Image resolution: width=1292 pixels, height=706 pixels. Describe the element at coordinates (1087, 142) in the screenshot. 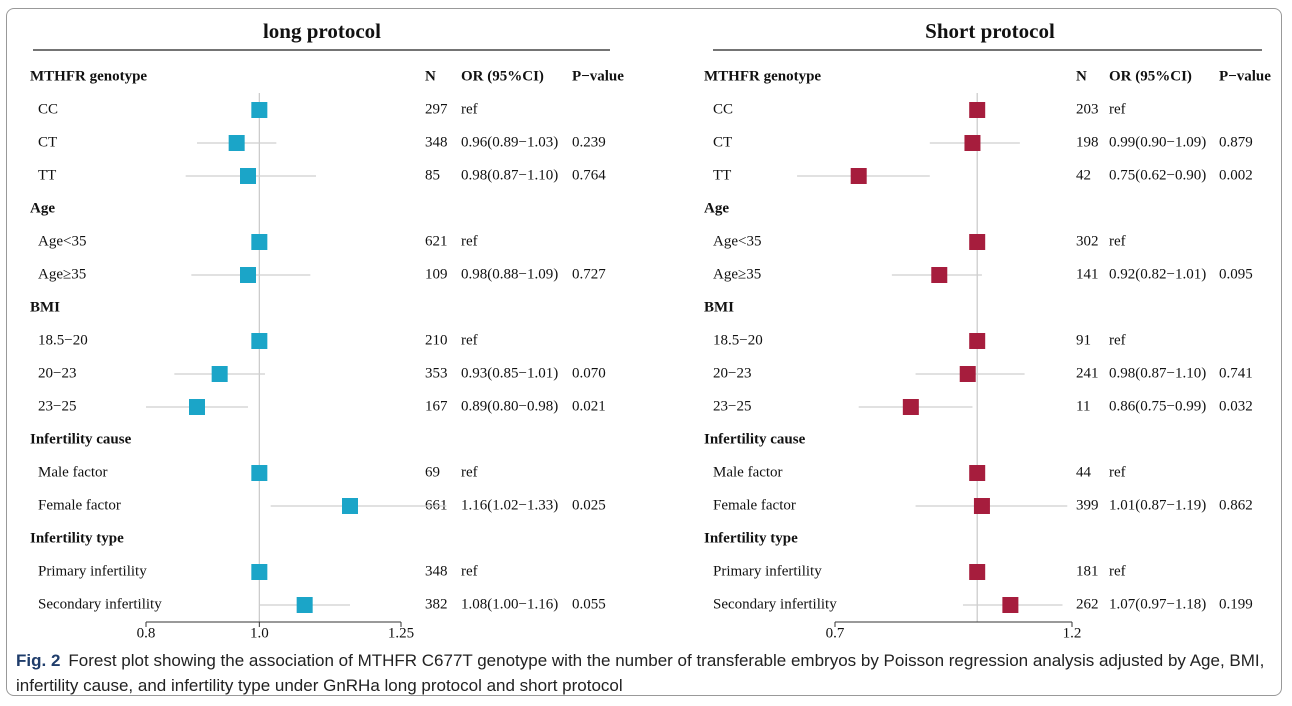

I see `n-label: 198` at that location.